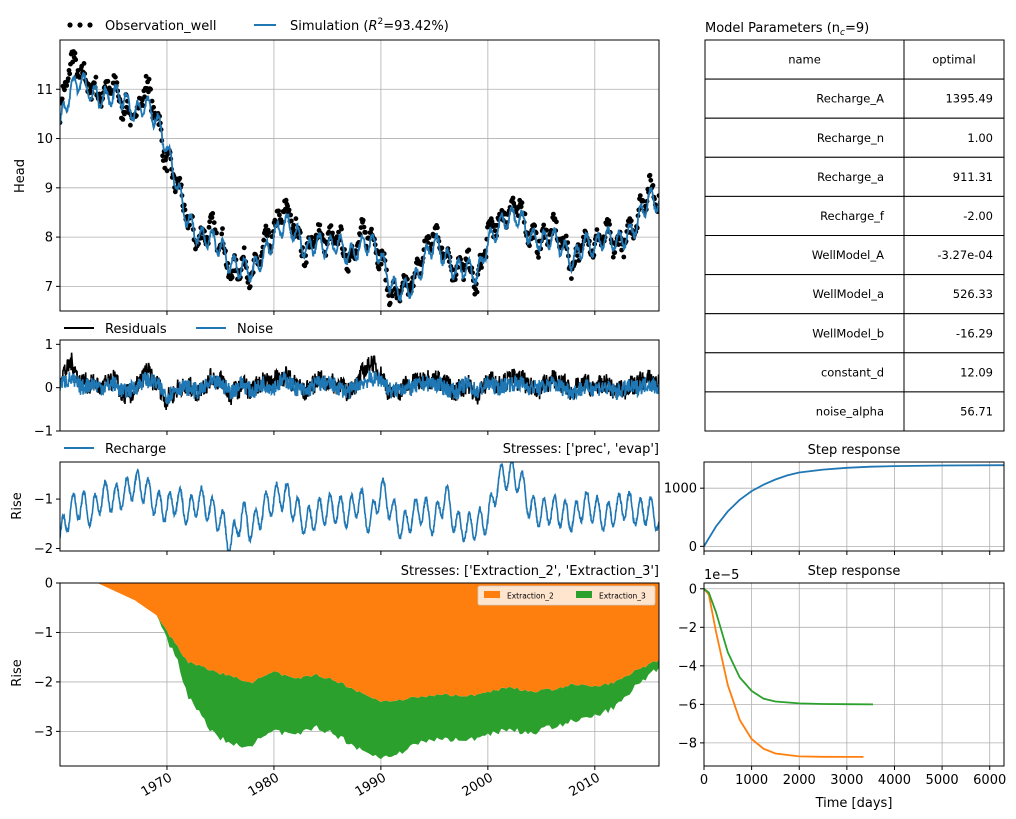  Describe the element at coordinates (989, 780) in the screenshot. I see `x-tick-label: 6000` at that location.